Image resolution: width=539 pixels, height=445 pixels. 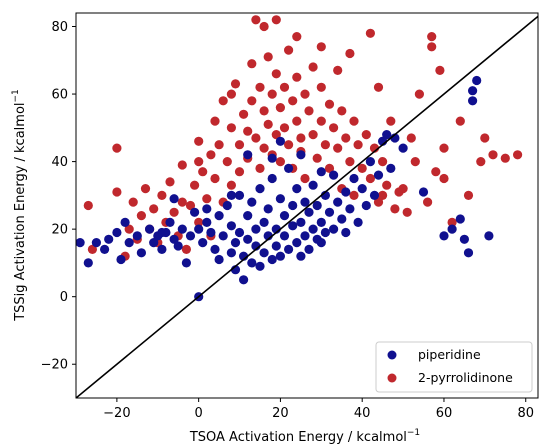 What do you see at coordinates (280, 413) in the screenshot?
I see `x-tick-label: 20` at bounding box center [280, 413].